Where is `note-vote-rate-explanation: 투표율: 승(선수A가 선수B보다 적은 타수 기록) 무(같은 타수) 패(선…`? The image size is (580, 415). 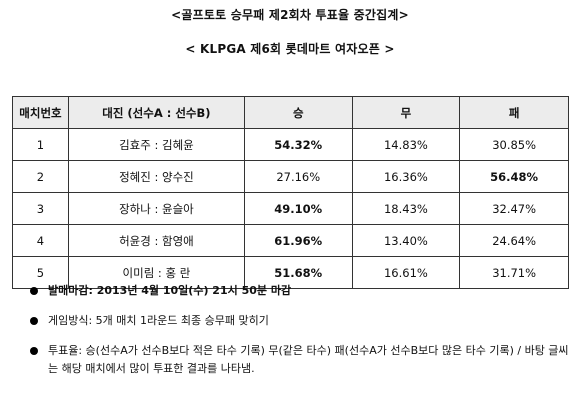
note-vote-rate-explanation: 투표율: 승(선수A가 선수B보다 적은 타수 기록) 무(같은 타수) 패(선… is located at coordinates (300, 360).